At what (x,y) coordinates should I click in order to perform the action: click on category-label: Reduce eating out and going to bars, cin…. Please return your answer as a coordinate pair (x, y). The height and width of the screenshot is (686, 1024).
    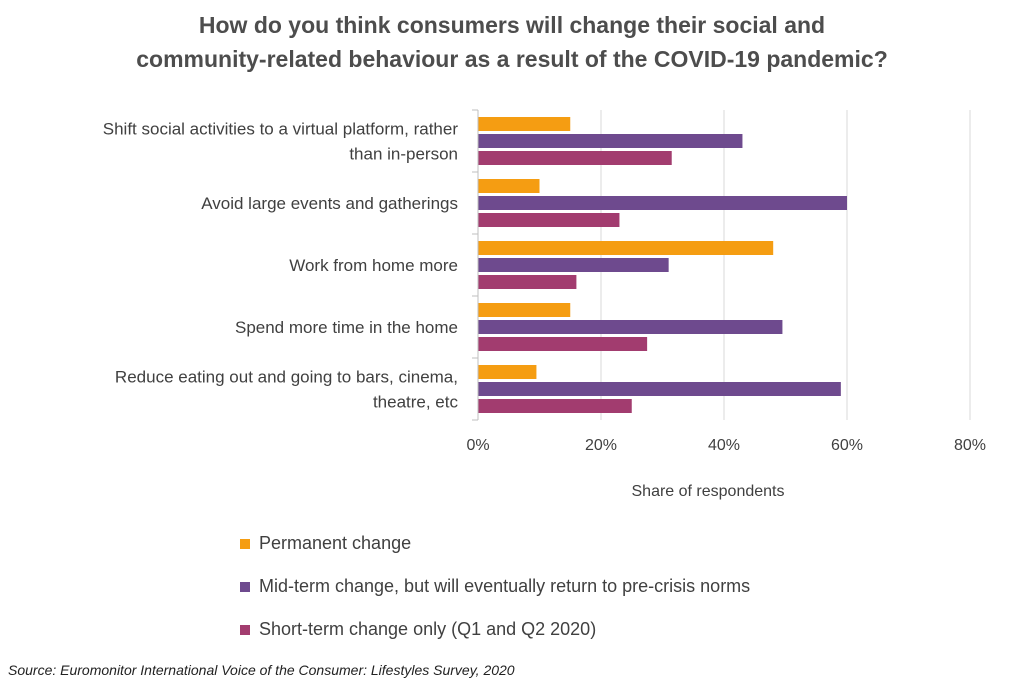
    Looking at the image, I should click on (287, 390).